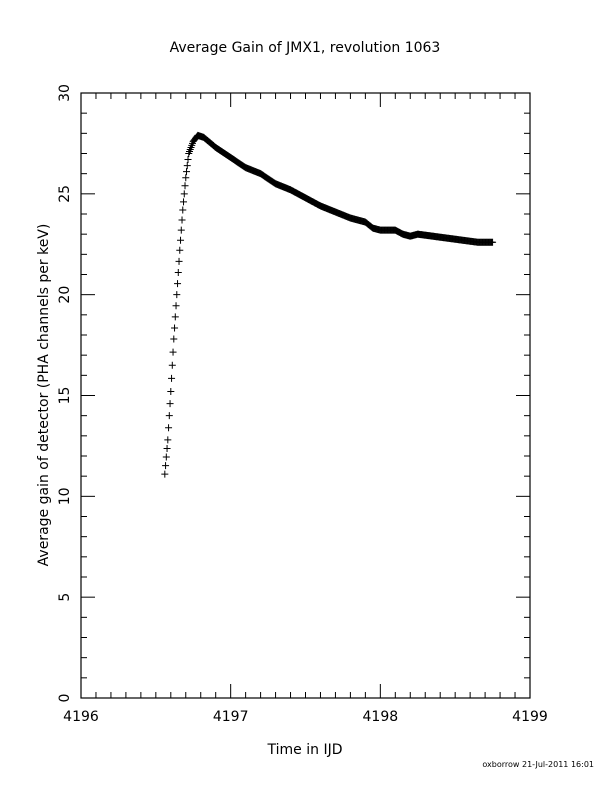 The image size is (612, 792). What do you see at coordinates (538, 764) in the screenshot?
I see `footer-stamp: oxborrow 21-Jul-2011 16:01` at bounding box center [538, 764].